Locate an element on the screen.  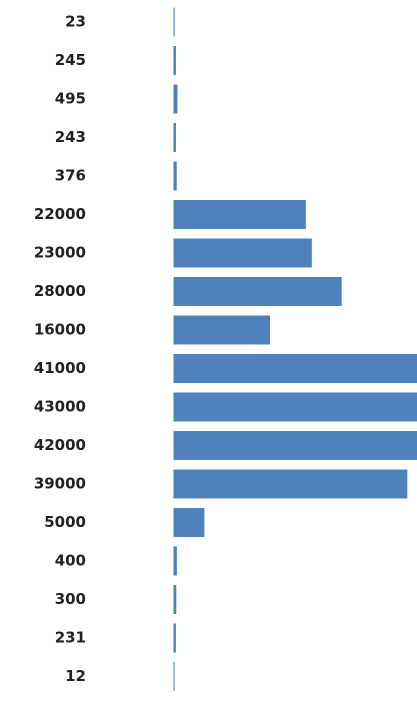
y-tick-label: 300 is located at coordinates (70, 599).